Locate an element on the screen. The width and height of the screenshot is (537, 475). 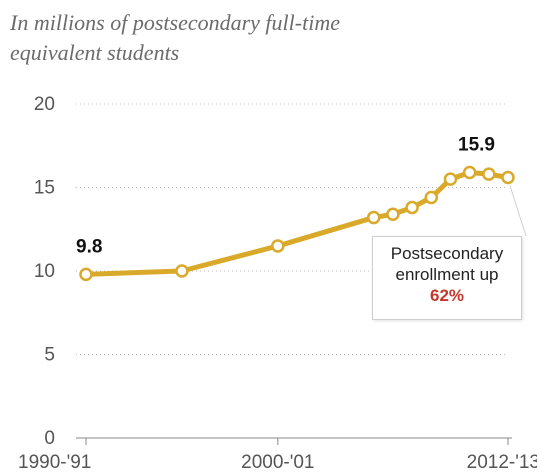
y-axis-ticks: 0 5 10 15 20 is located at coordinates (44, 271).